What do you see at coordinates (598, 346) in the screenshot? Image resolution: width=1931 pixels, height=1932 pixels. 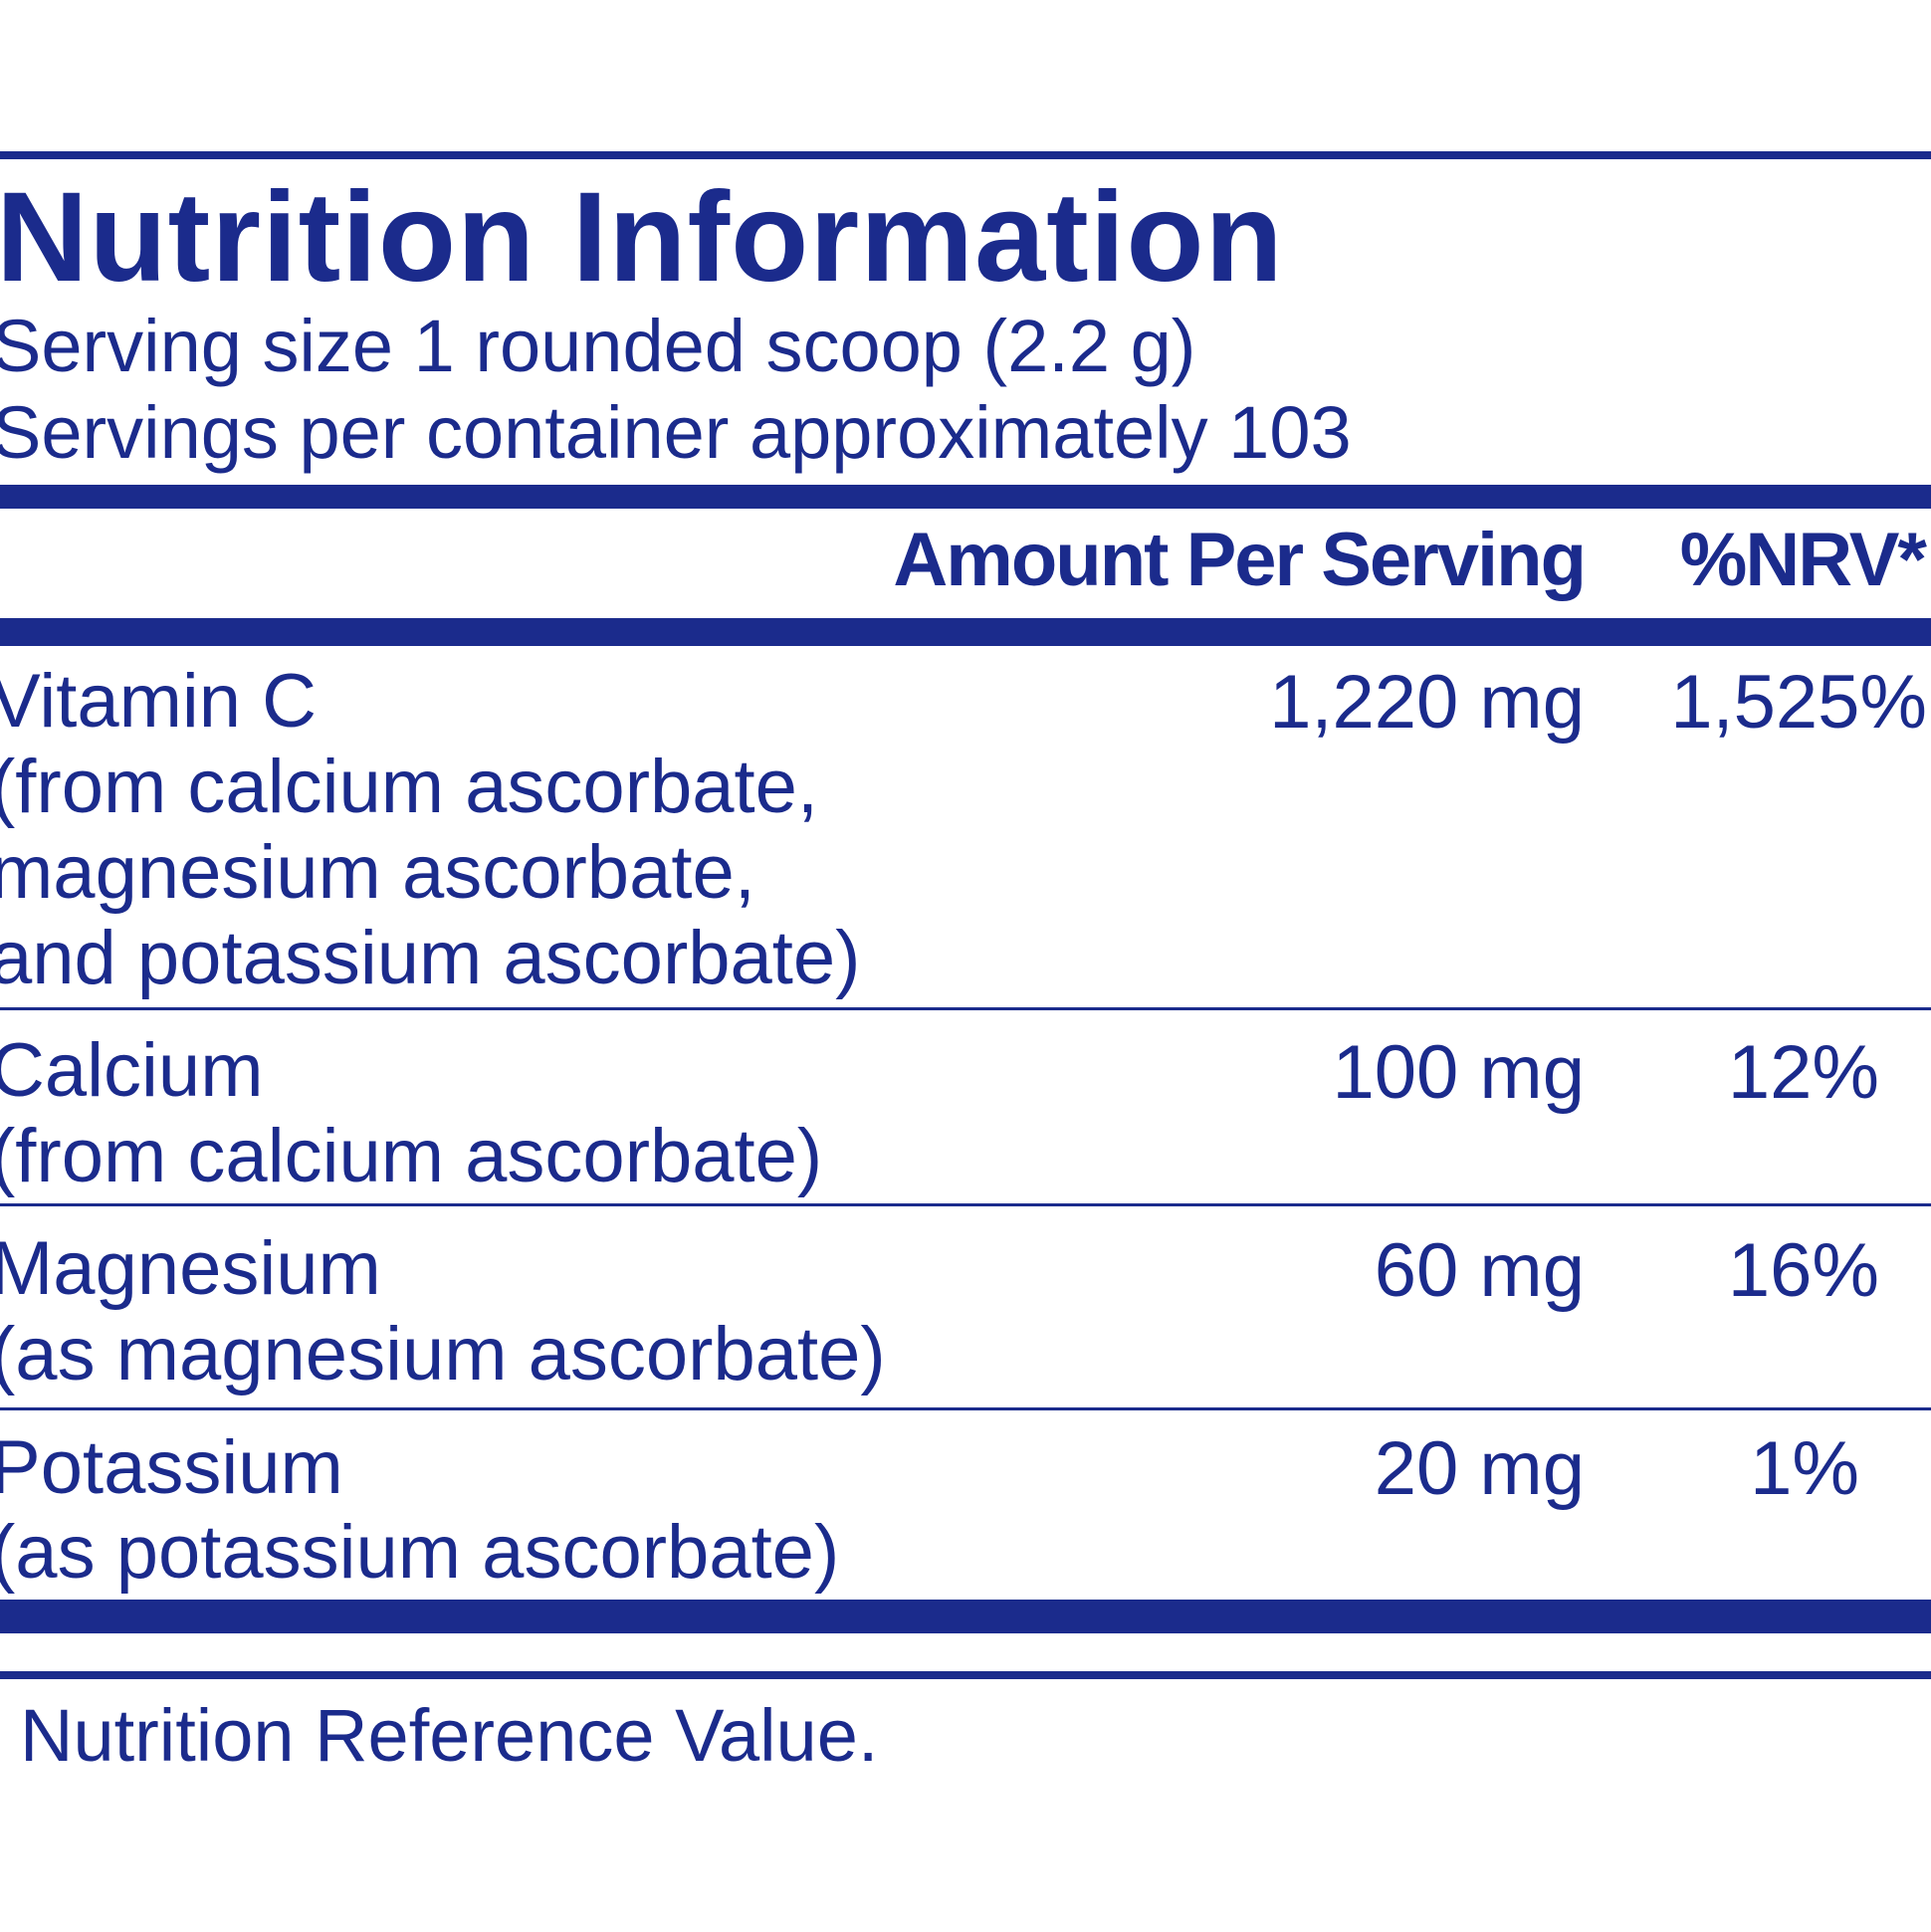 I see `serving-size: Serving size 1 rounded scoop (2.2 g)` at bounding box center [598, 346].